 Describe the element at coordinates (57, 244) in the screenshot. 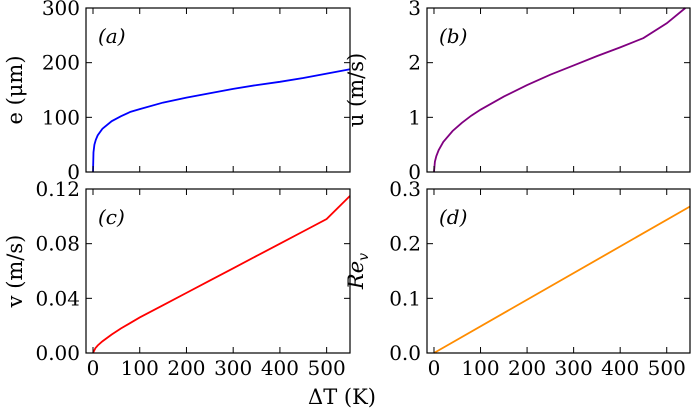

I see `y-tick-label: 0.08` at that location.